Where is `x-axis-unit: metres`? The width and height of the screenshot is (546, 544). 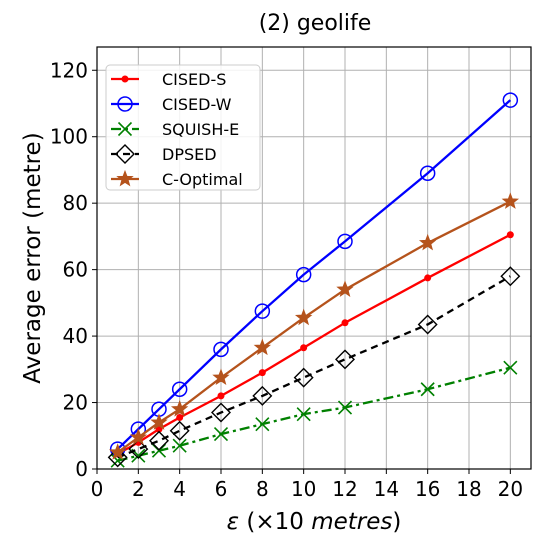 x-axis-unit: metres is located at coordinates (351, 522).